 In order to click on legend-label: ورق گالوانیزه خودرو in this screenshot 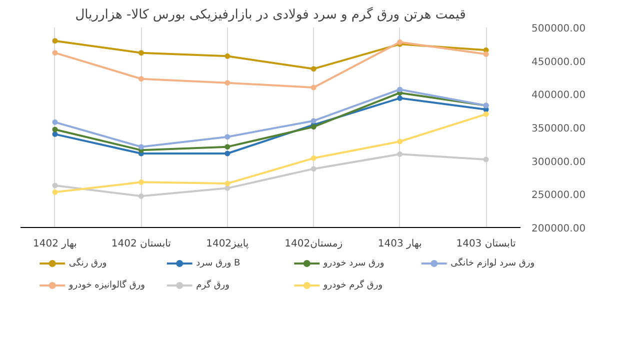, I will do `click(107, 284)`.